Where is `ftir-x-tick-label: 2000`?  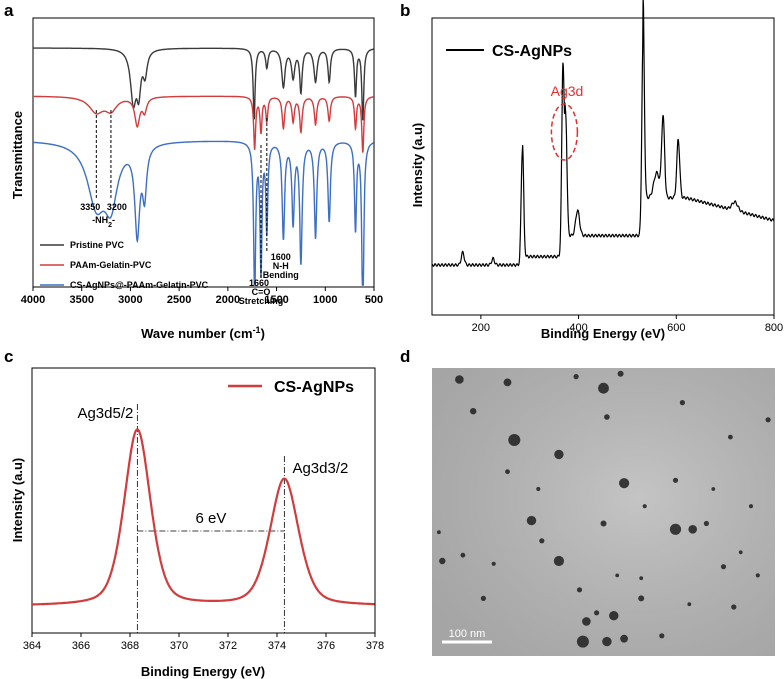
ftir-x-tick-label: 2000 is located at coordinates (228, 300).